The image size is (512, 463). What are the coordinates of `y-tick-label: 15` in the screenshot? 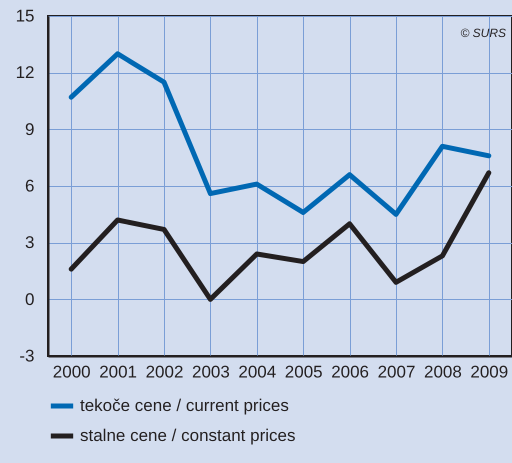 It's located at (25, 16).